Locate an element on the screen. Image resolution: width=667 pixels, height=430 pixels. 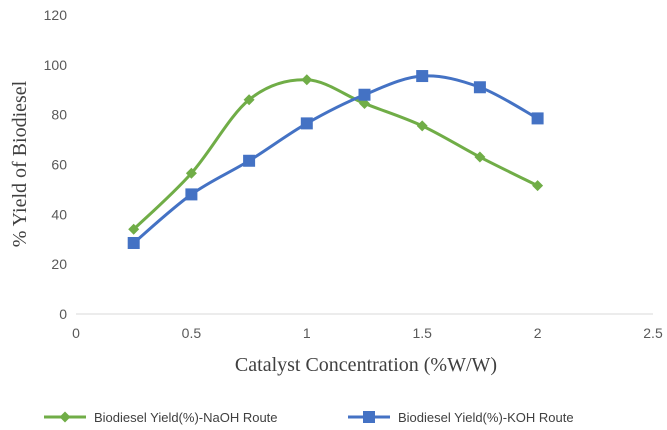
x-tick-label: 2 is located at coordinates (538, 333).